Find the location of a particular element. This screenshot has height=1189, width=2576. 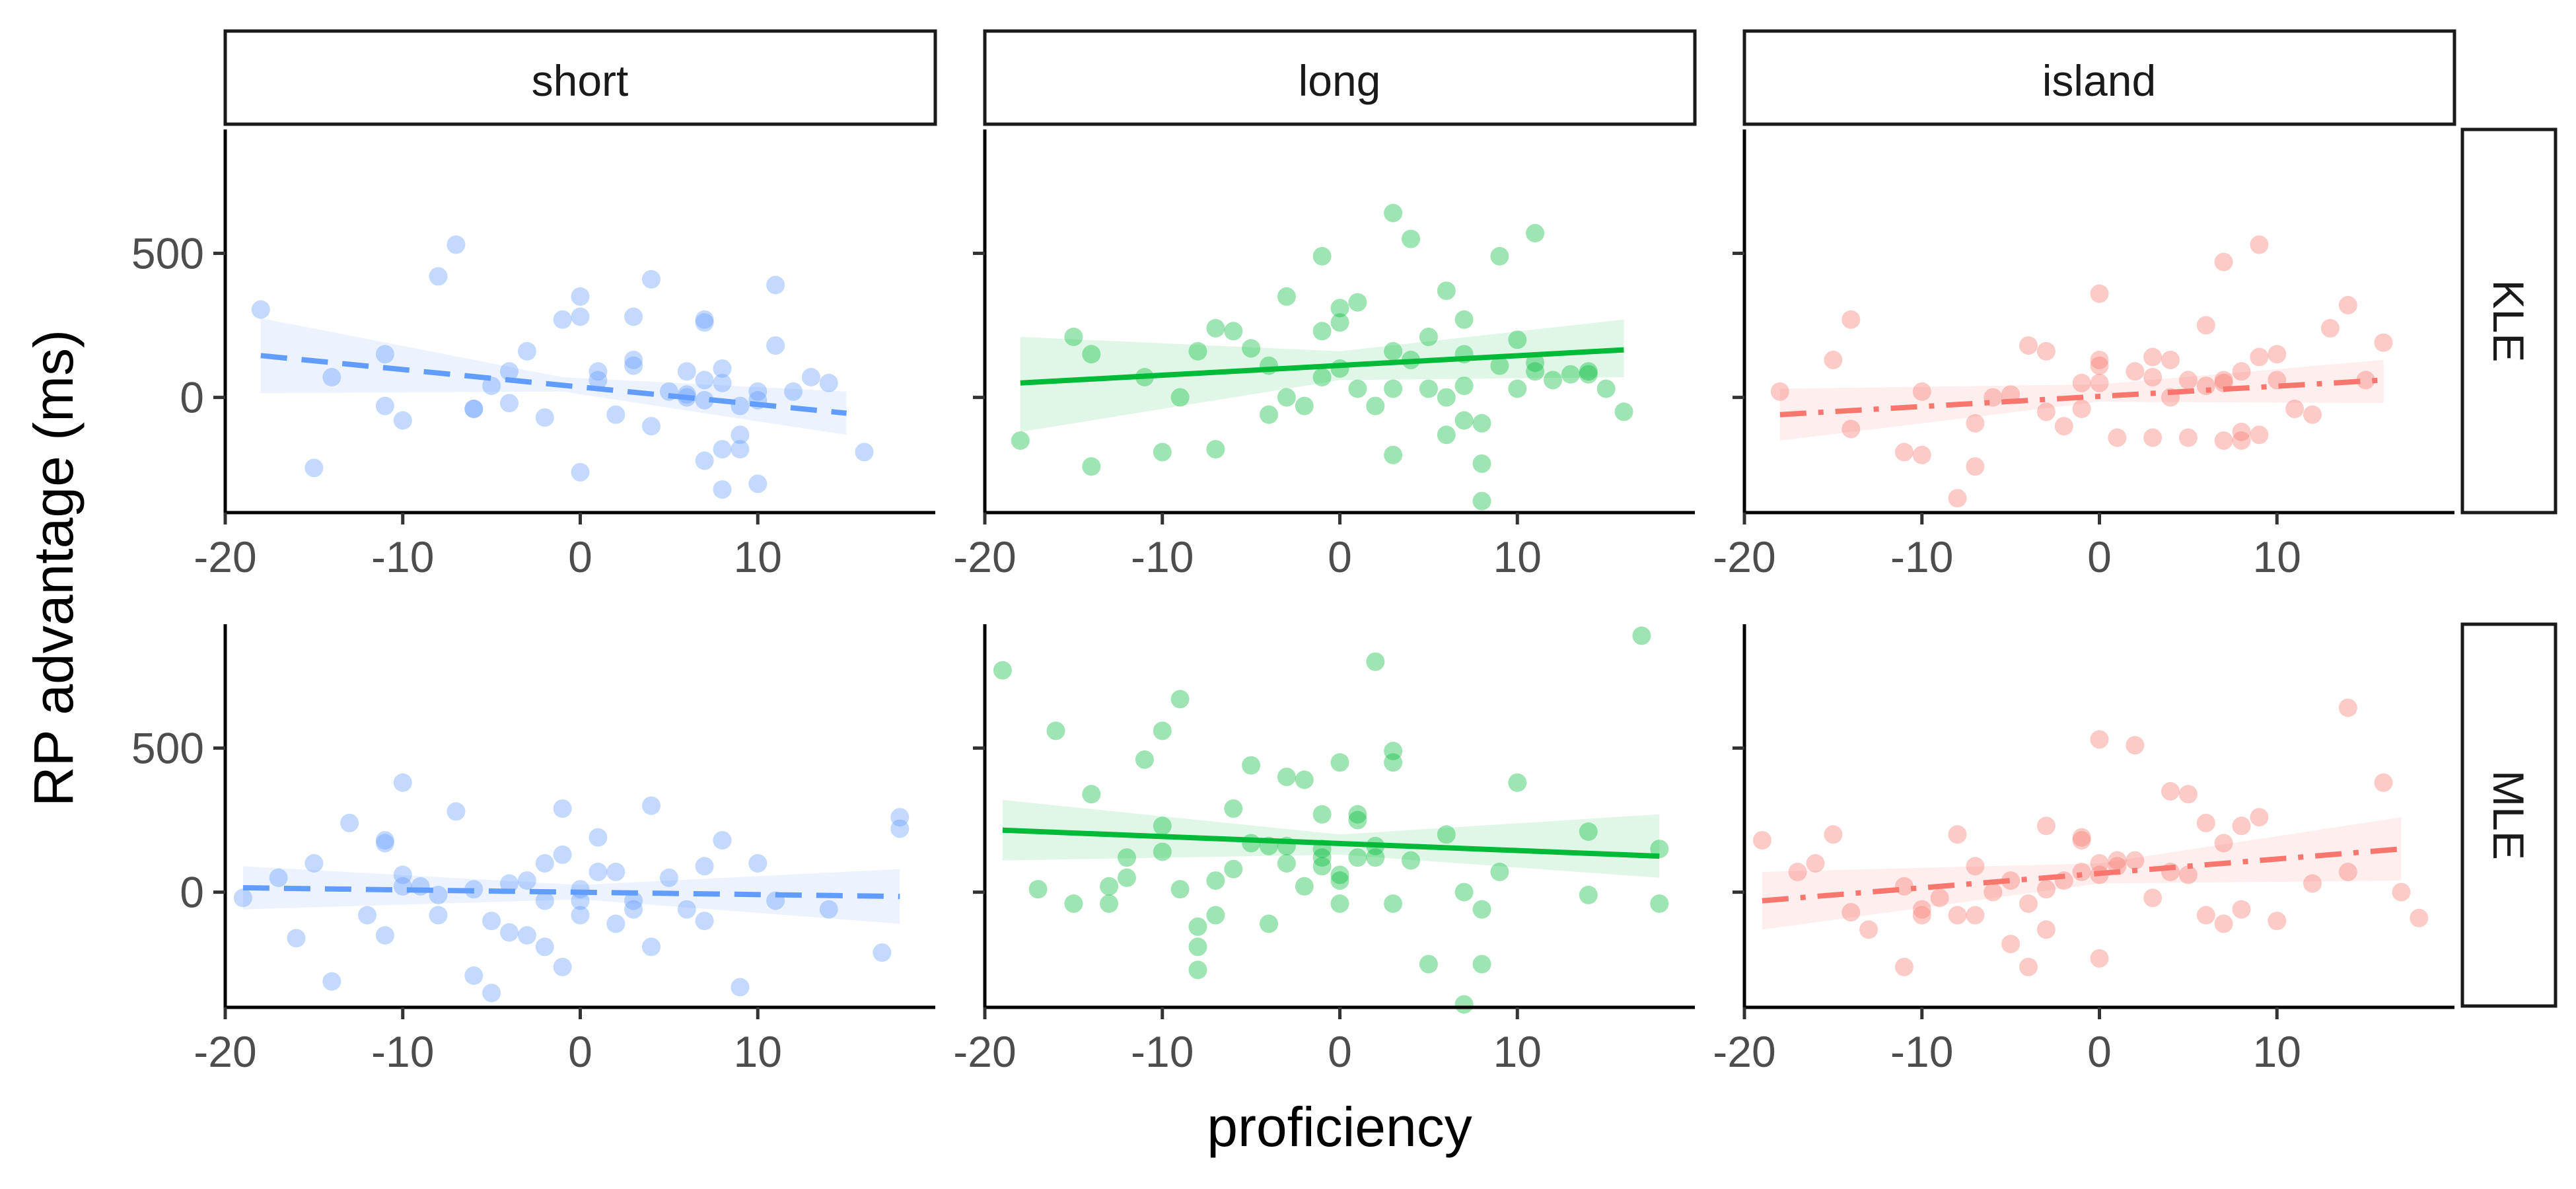

regression-line-long-mle is located at coordinates (1331, 843).